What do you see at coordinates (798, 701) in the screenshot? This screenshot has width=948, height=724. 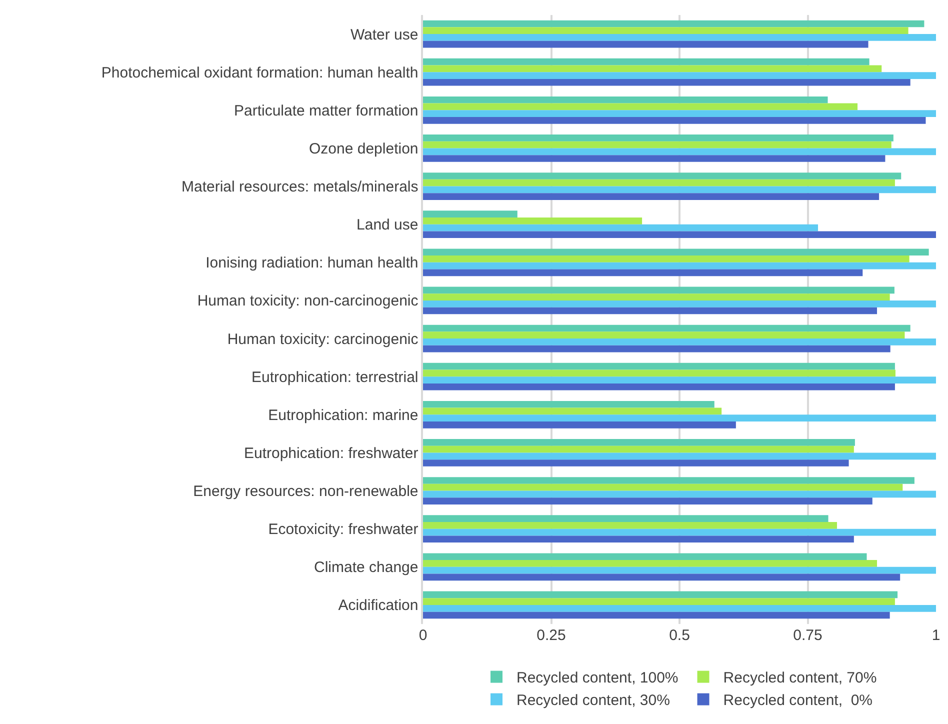 I see `legend-label: Recycled content, 0%` at bounding box center [798, 701].